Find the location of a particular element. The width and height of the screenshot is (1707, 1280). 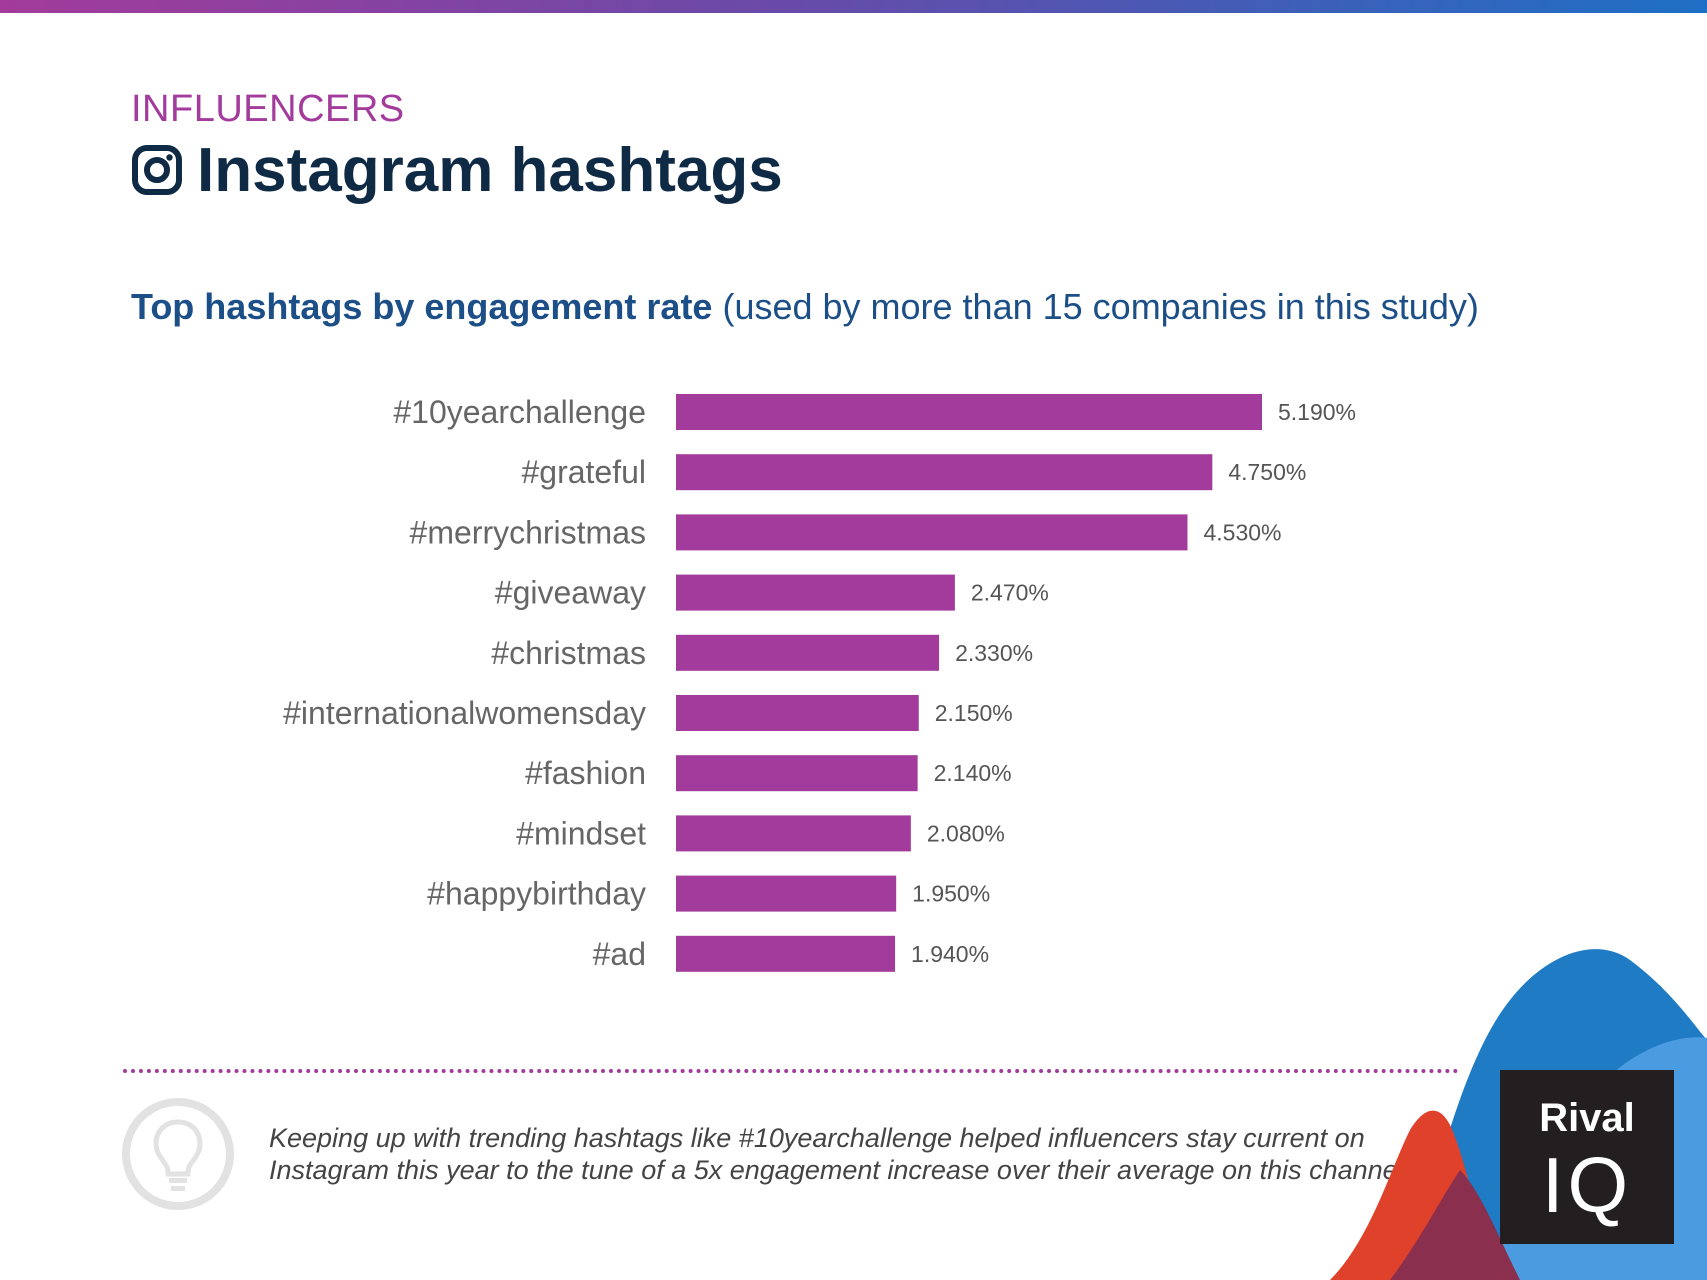

value-label: 5.190% is located at coordinates (1317, 412).